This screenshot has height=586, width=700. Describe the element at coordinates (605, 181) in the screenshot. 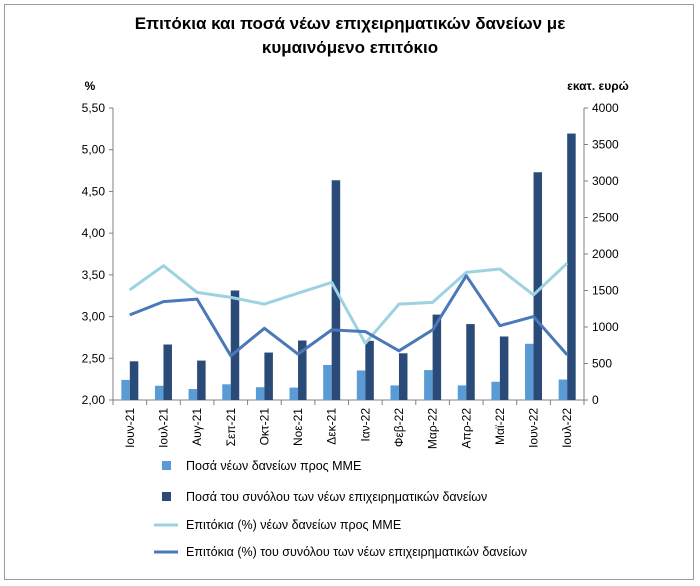

I see `right-axis-tick-label: 3000` at that location.